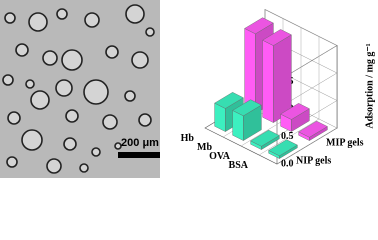 Image resolution: width=378 pixels, height=240 pixels. Describe the element at coordinates (369, 85) in the screenshot. I see `y-axis-title: Adsorption / mg g⁻¹` at that location.